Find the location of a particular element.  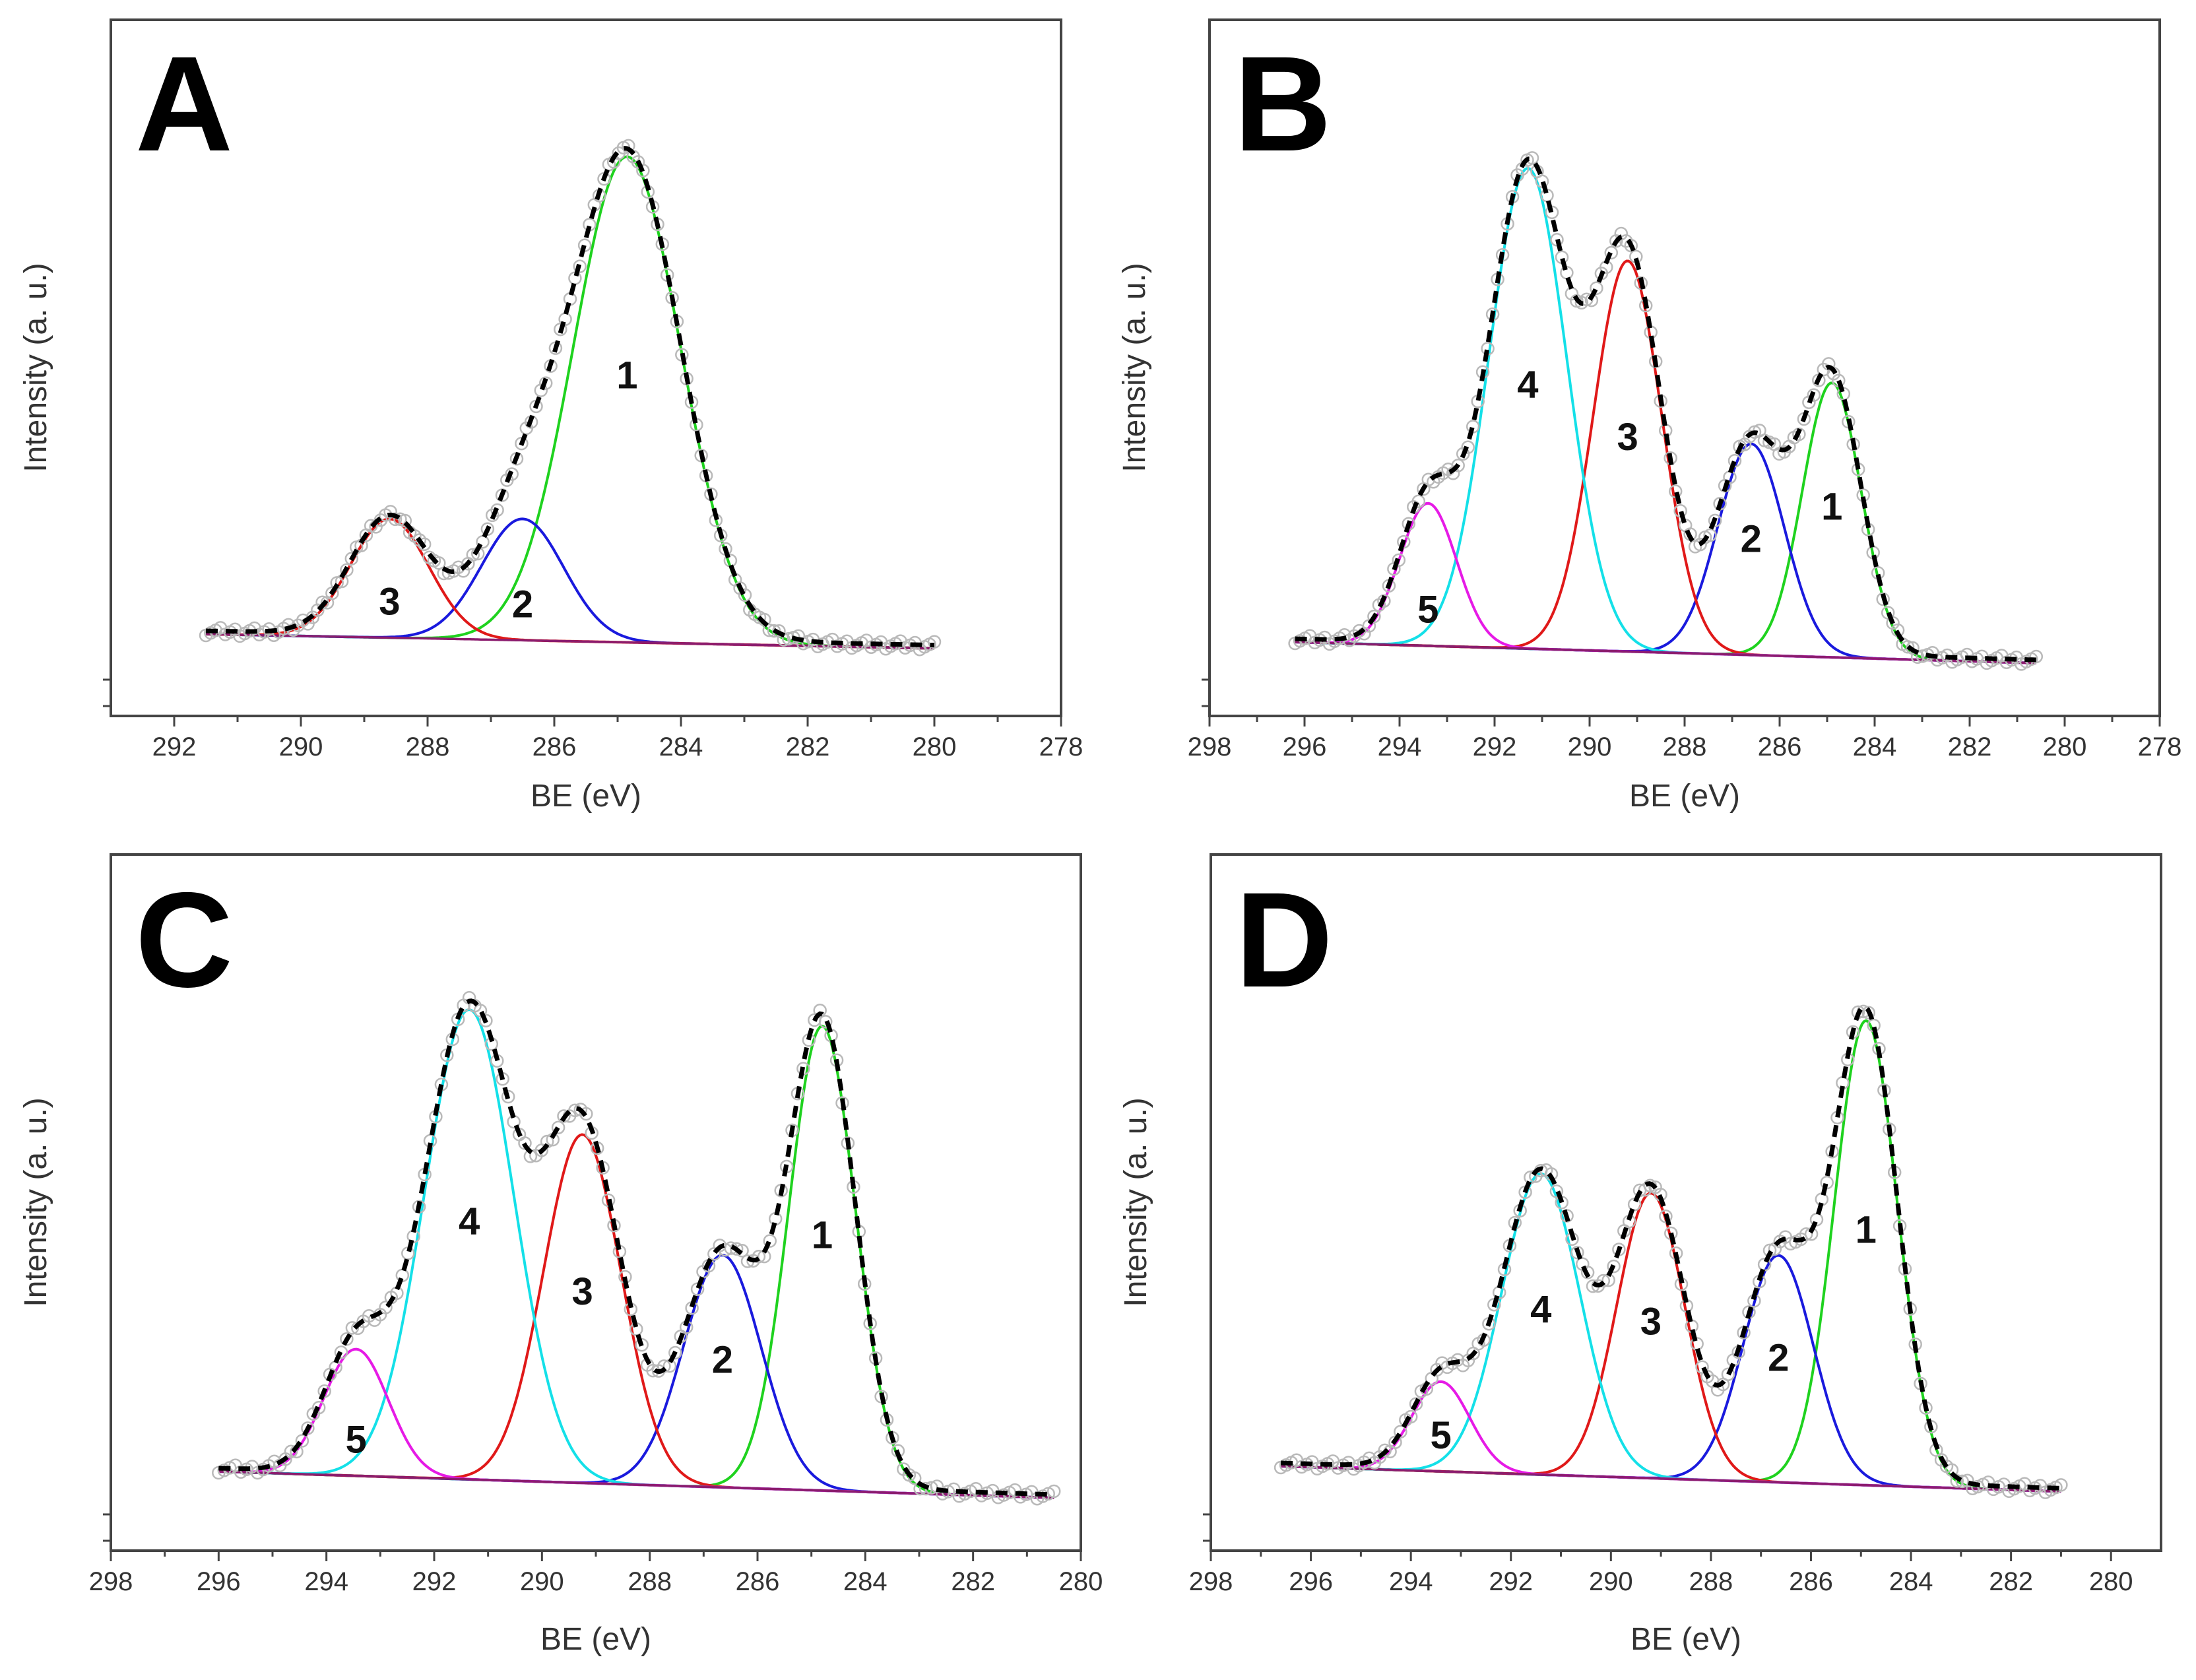

panel-letter: A is located at coordinates (184, 103).